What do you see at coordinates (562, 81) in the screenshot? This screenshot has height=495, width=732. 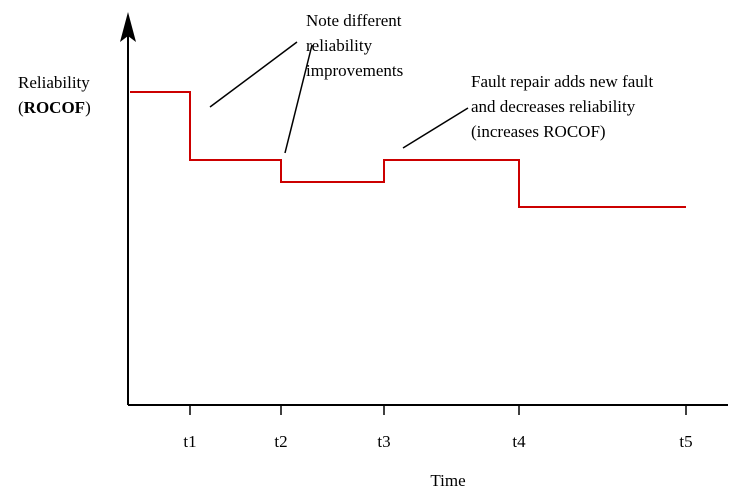 I see `annotation-text: Fault repair adds new fault` at bounding box center [562, 81].